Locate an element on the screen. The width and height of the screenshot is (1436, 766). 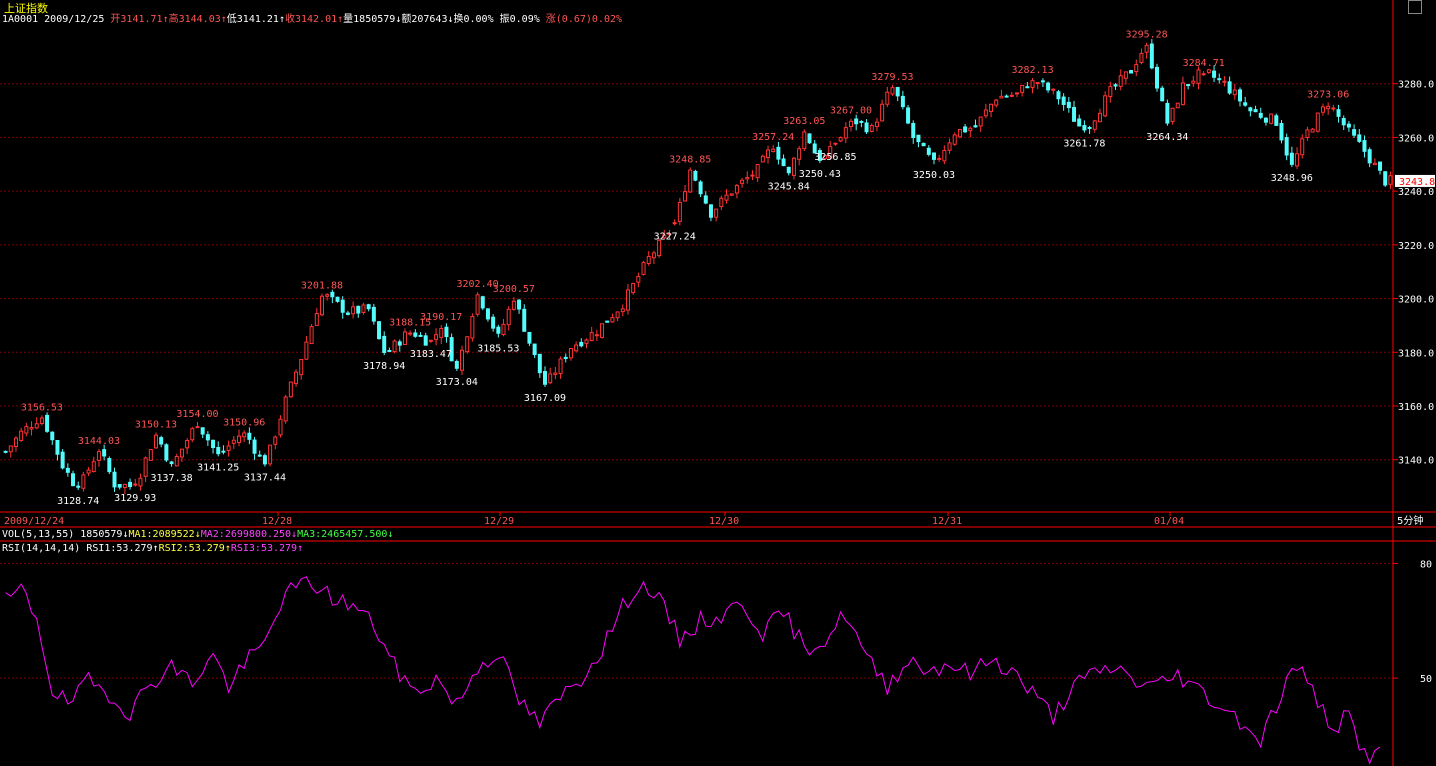
volume-value: 1850579 is located at coordinates (374, 19).